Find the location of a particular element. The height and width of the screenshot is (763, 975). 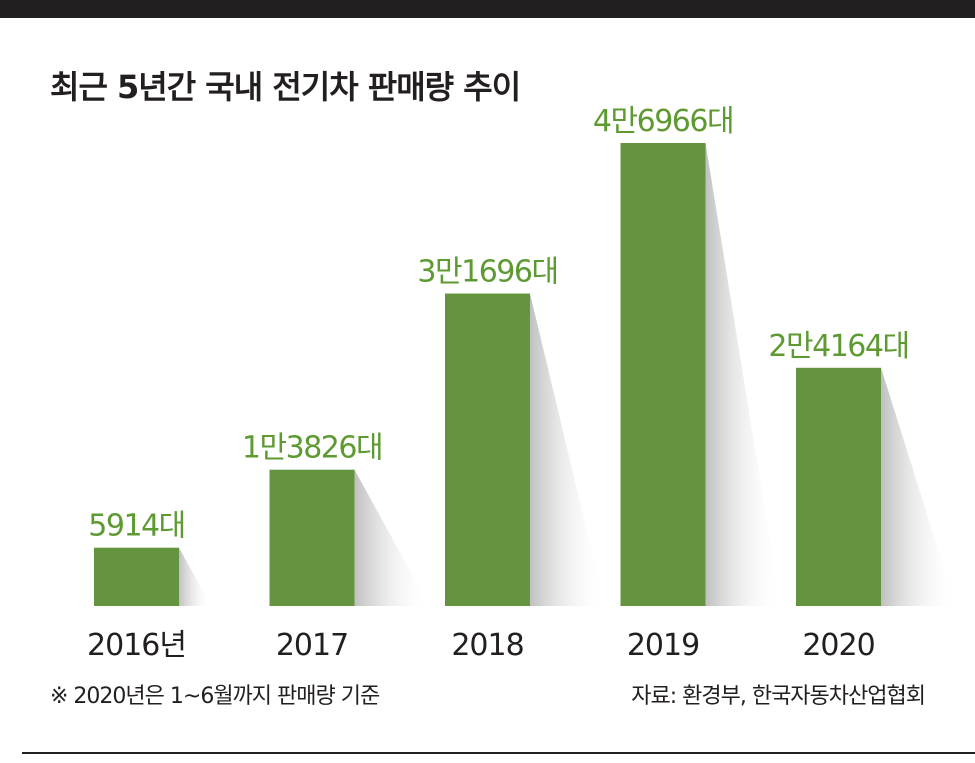

value-label-3: 4만6966대 is located at coordinates (663, 121).